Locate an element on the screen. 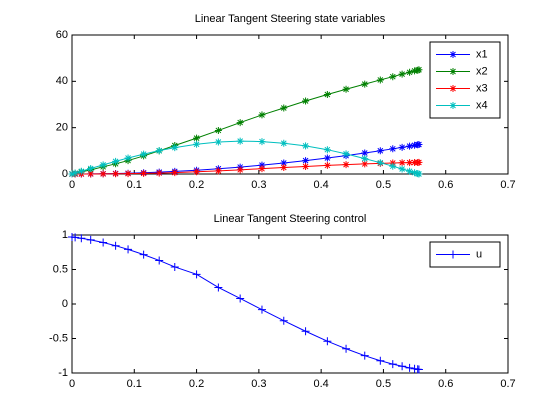 The image size is (560, 420). y-tick-label: 20 is located at coordinates (62, 128).